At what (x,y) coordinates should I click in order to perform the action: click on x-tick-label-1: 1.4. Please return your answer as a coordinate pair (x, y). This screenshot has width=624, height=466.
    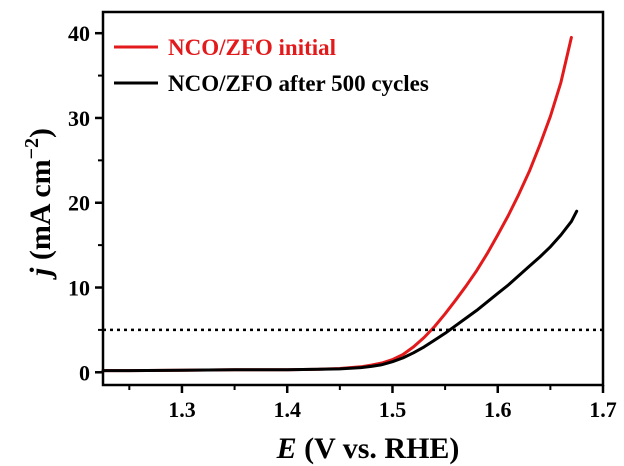
    Looking at the image, I should click on (287, 409).